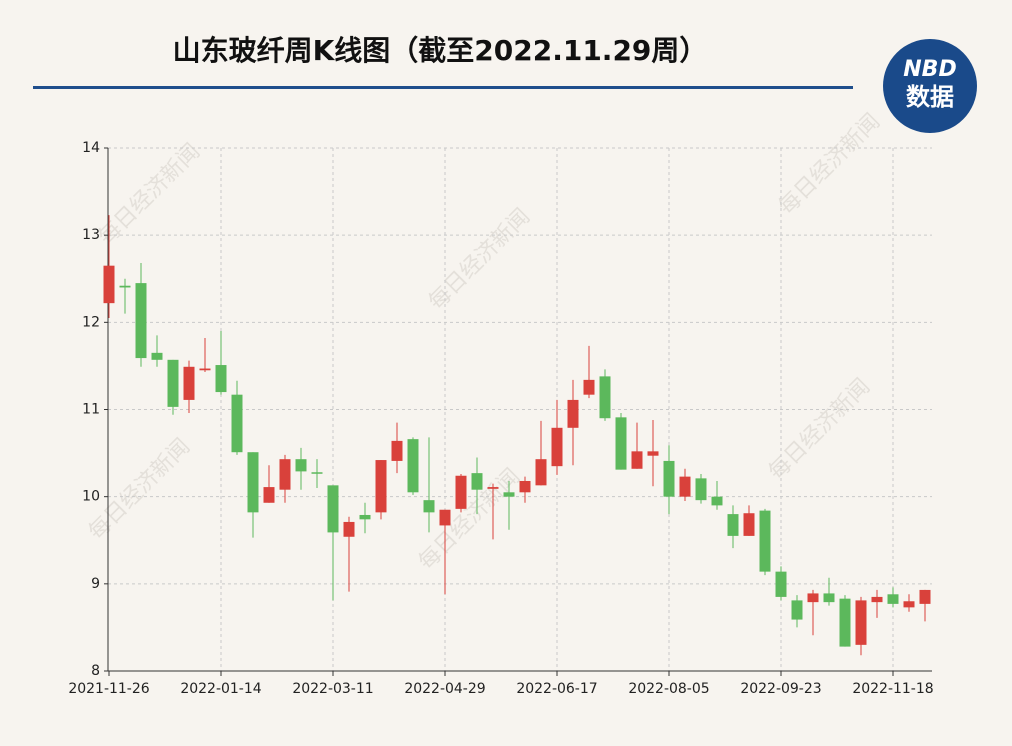  What do you see at coordinates (332, 689) in the screenshot?
I see `x-tick-label: 2022-03-11` at bounding box center [332, 689].